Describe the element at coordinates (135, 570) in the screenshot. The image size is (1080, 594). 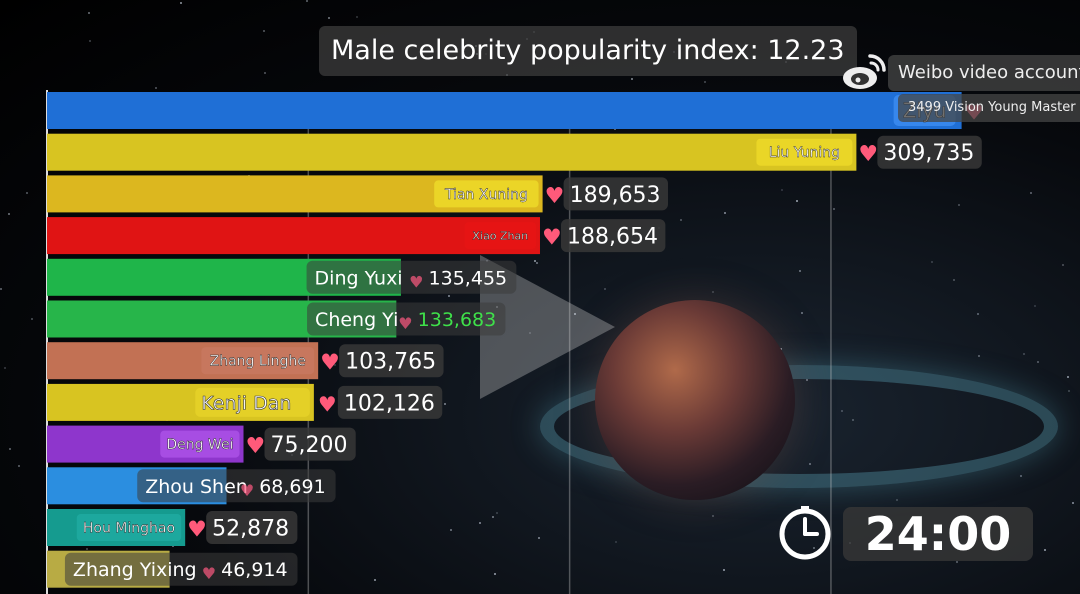
I see `name-label: Zhang Yixing` at that location.